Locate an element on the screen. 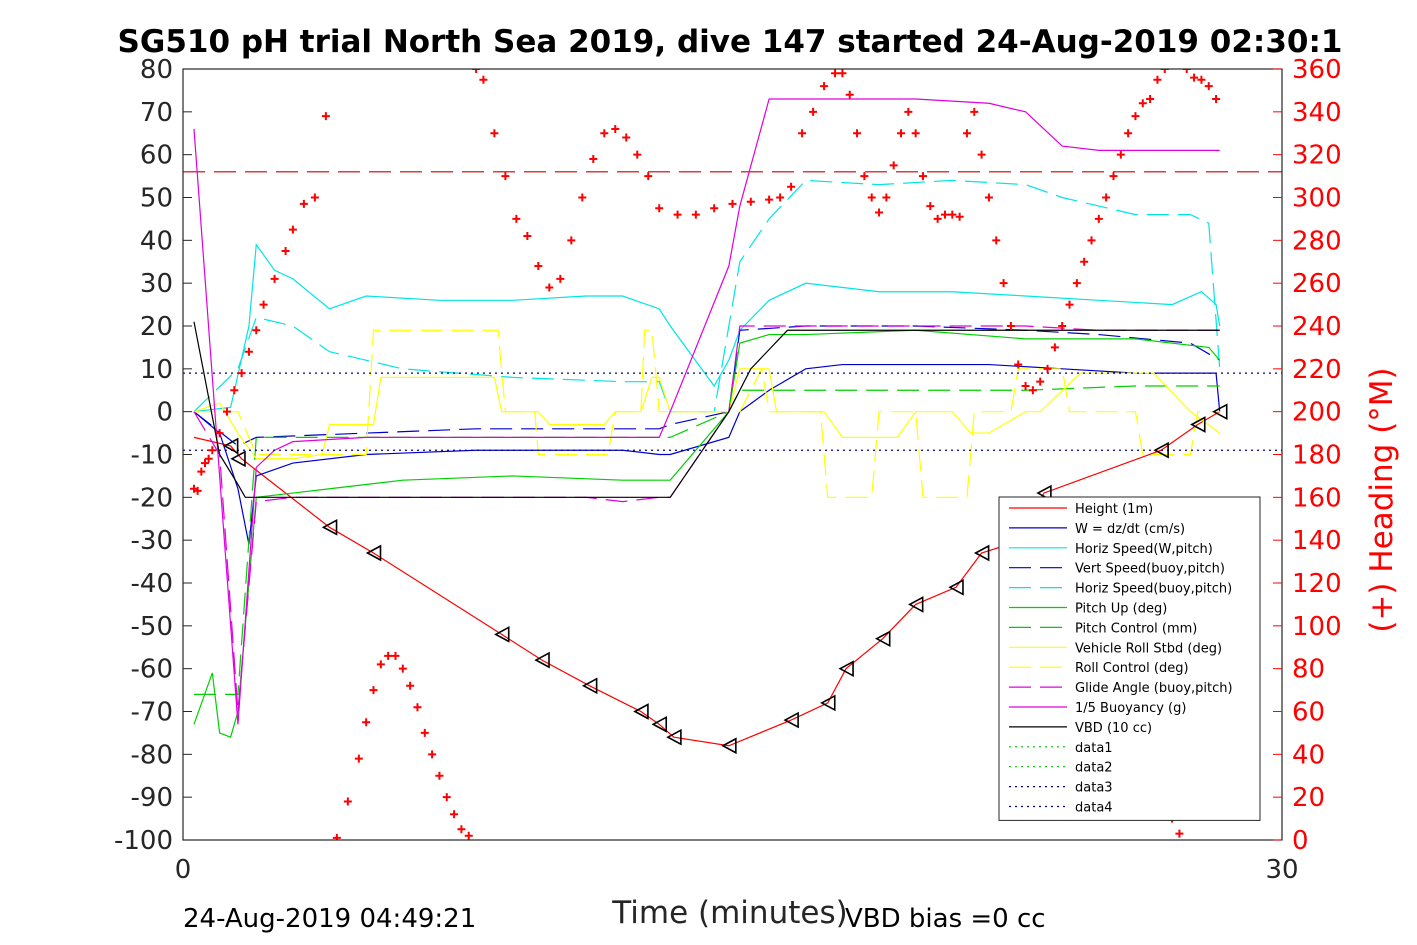 The height and width of the screenshot is (945, 1417). left-tick-label: -40 is located at coordinates (152, 584).